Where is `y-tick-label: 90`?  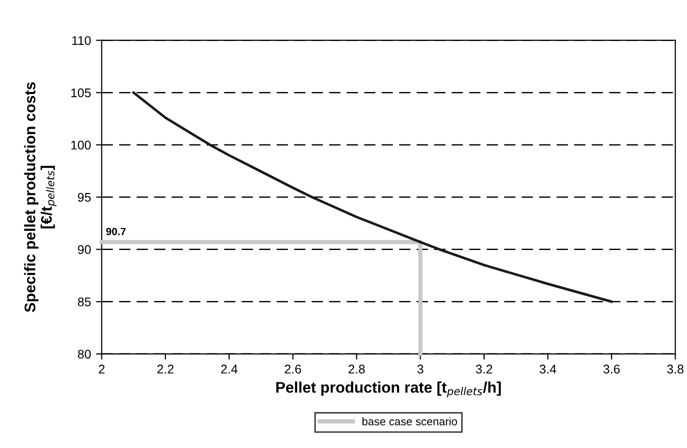
y-tick-label: 90 is located at coordinates (84, 249).